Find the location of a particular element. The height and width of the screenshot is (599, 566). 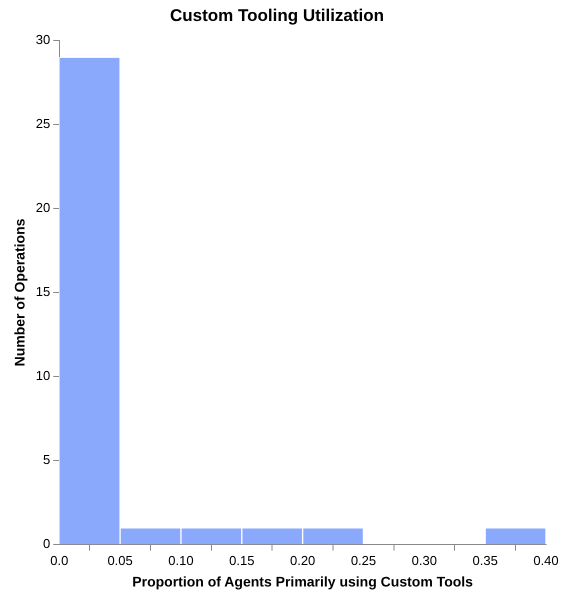

y-tick-label: 15 is located at coordinates (43, 292).